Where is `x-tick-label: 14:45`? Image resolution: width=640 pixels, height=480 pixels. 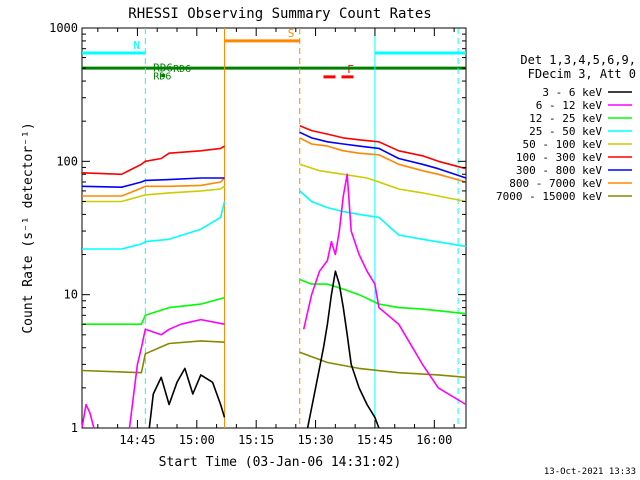
x-tick-label: 14:45 is located at coordinates (137, 440).